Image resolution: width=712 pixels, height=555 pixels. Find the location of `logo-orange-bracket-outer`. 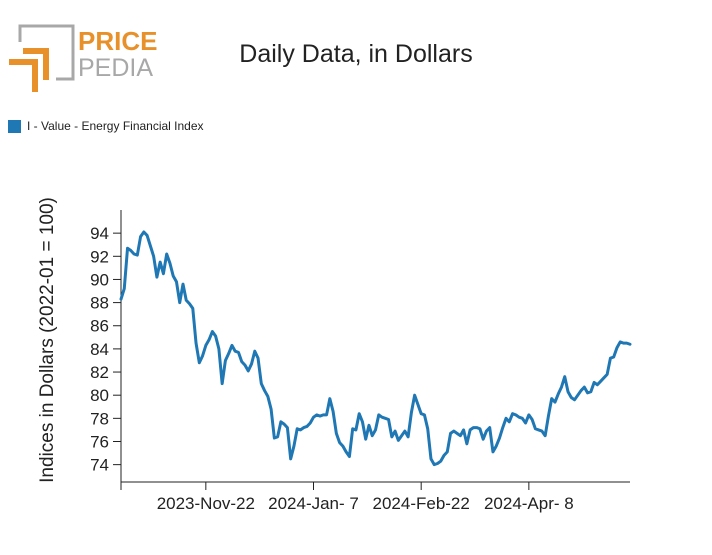

logo-orange-bracket-outer is located at coordinates (23, 75).